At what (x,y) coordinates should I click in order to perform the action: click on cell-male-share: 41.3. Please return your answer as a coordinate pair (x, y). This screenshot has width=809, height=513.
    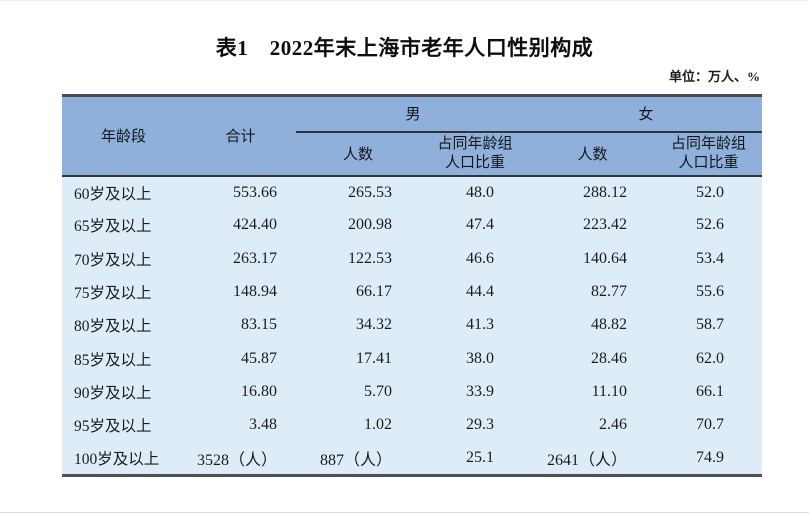
    Looking at the image, I should click on (475, 325).